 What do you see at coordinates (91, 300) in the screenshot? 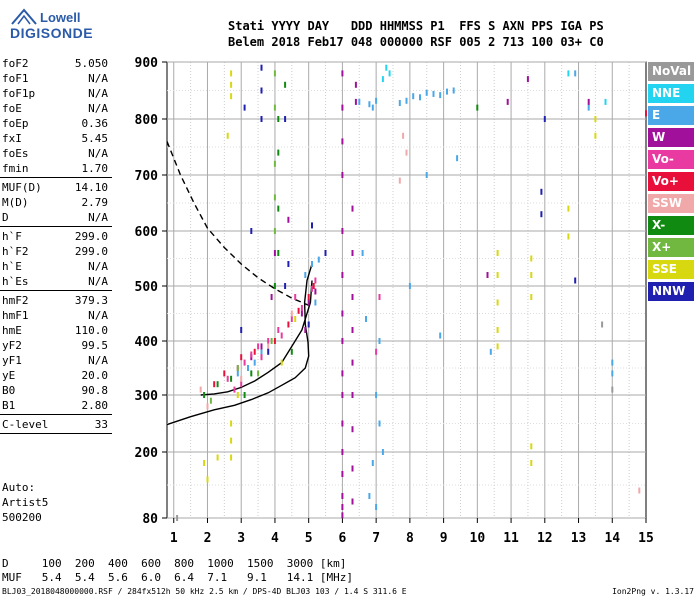
I see `param-value: 379.3` at bounding box center [91, 300].